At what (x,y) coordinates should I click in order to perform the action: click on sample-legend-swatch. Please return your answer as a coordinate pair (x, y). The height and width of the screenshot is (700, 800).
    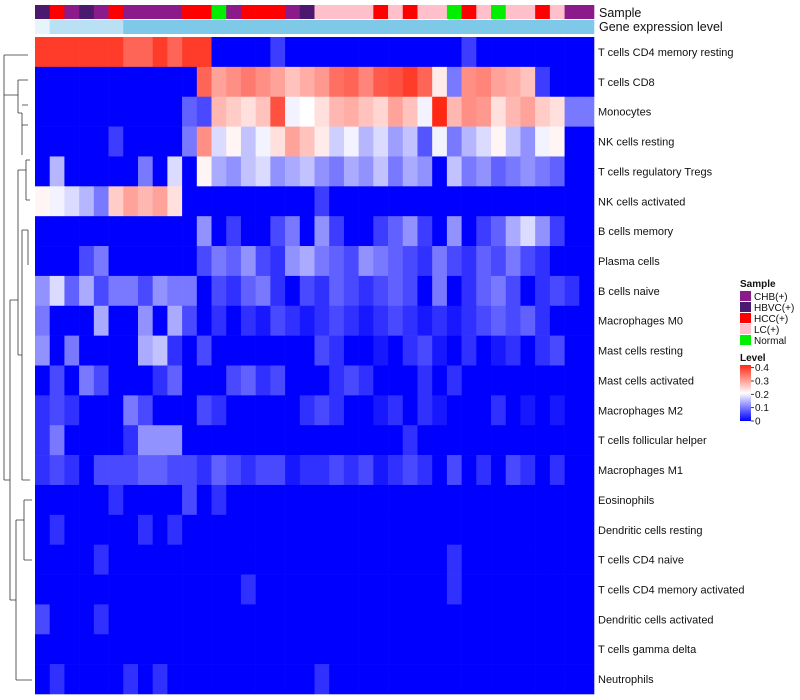
    Looking at the image, I should click on (745, 318).